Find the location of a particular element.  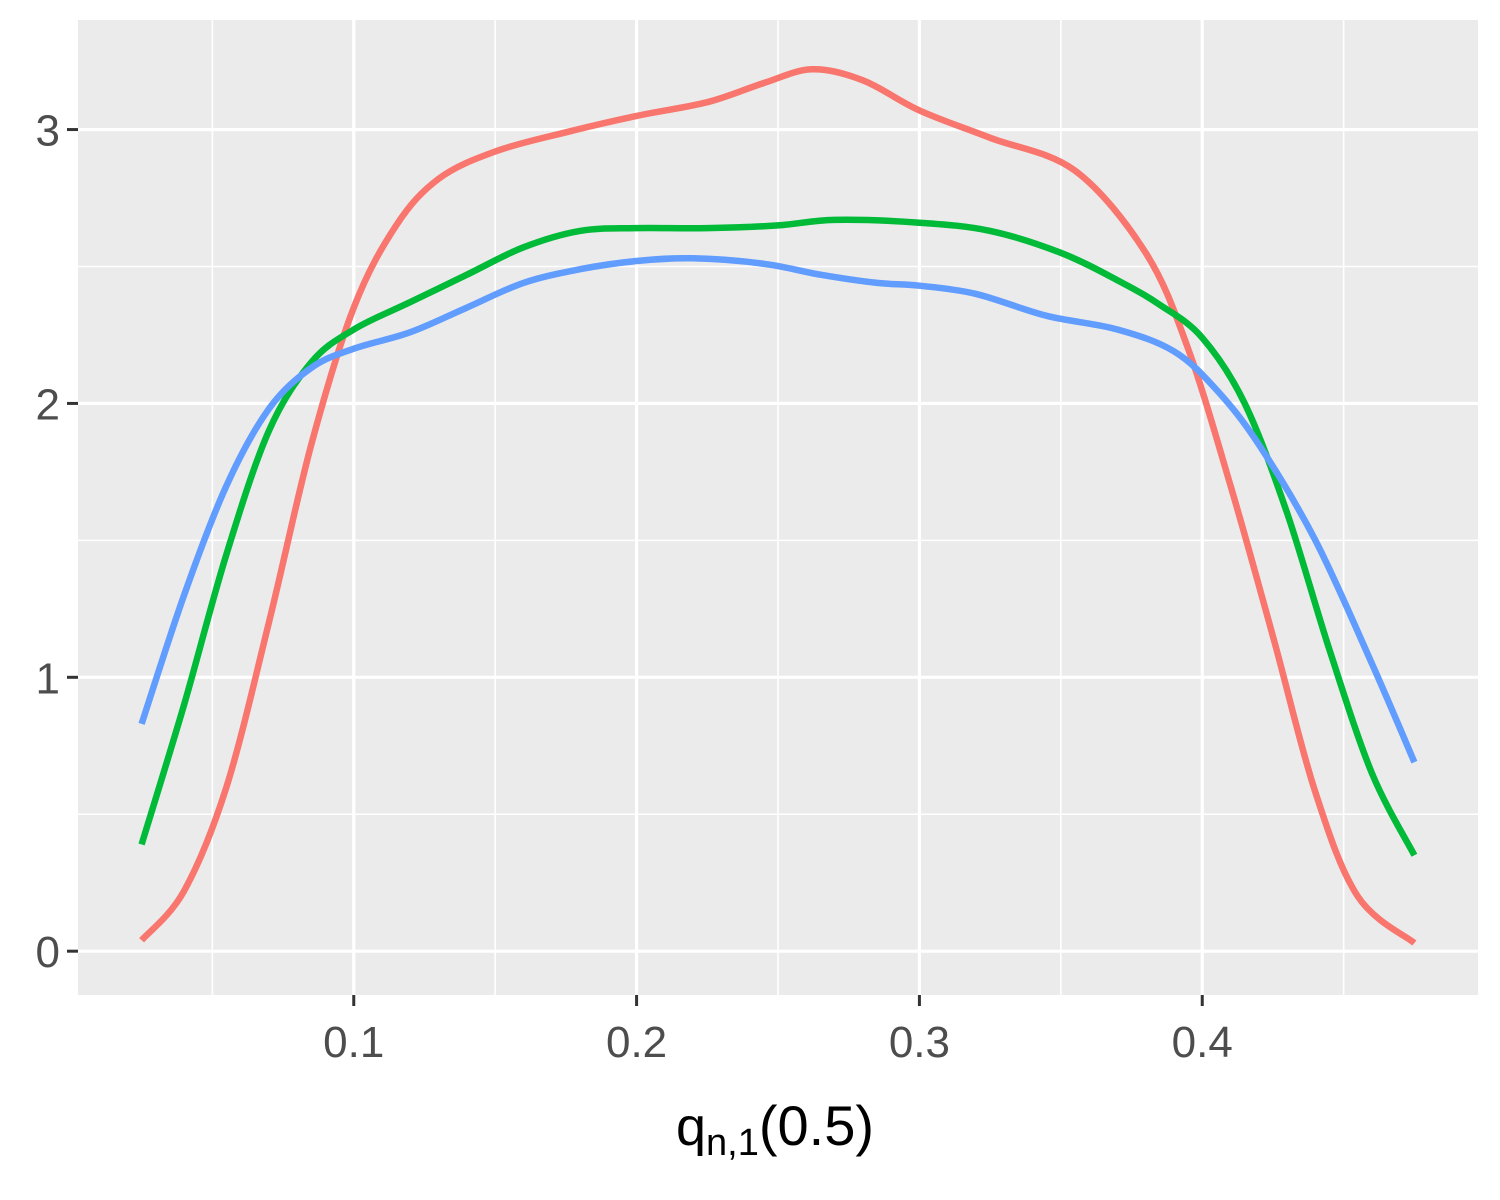

x-tick-label: 0.2 is located at coordinates (636, 1042).